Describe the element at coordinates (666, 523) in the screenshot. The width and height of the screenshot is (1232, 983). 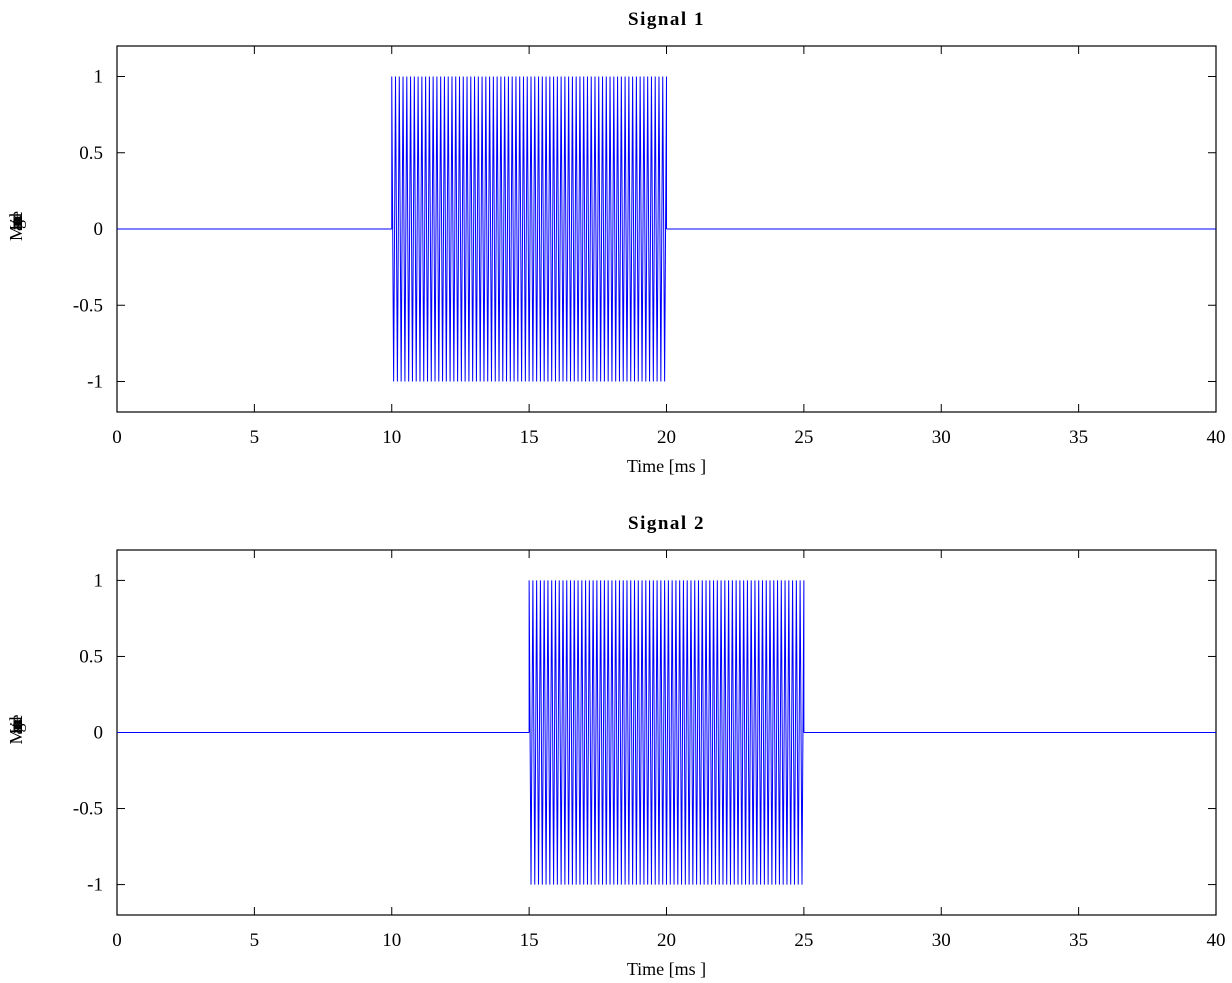
I see `chart-title: Signal 2` at that location.